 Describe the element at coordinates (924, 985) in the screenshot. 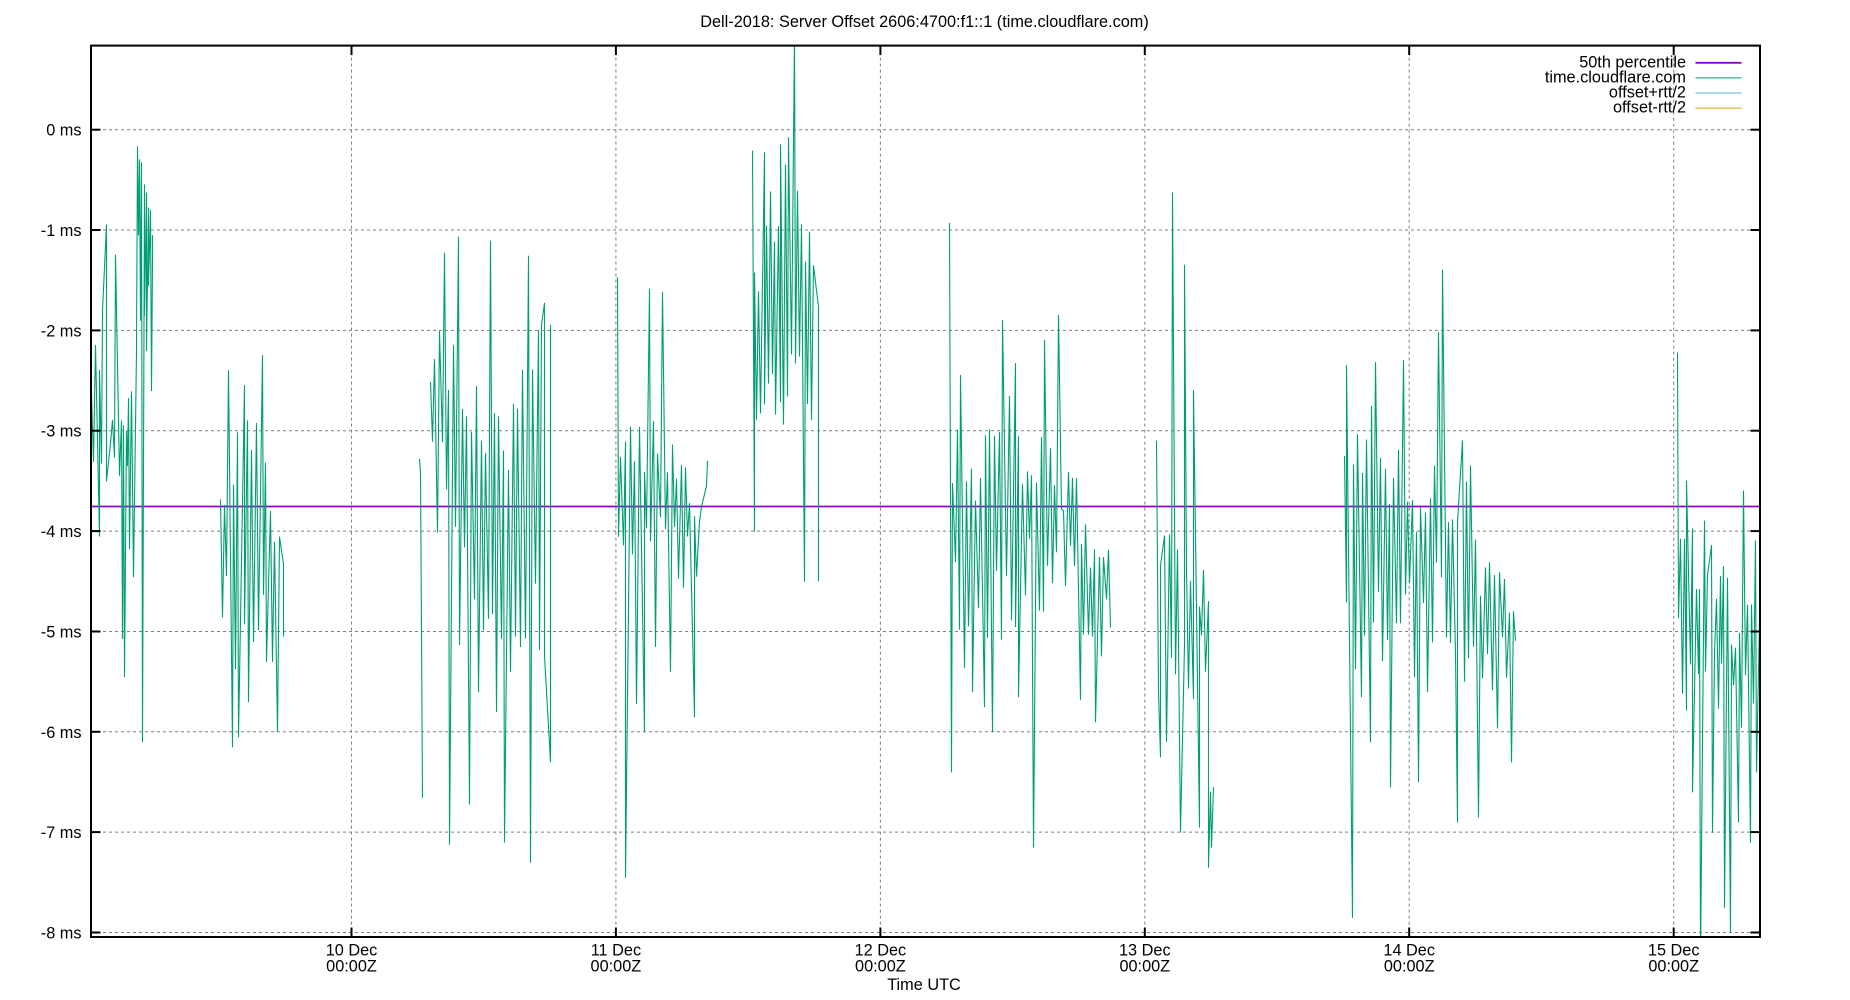

I see `svg-text: Time UTC` at that location.